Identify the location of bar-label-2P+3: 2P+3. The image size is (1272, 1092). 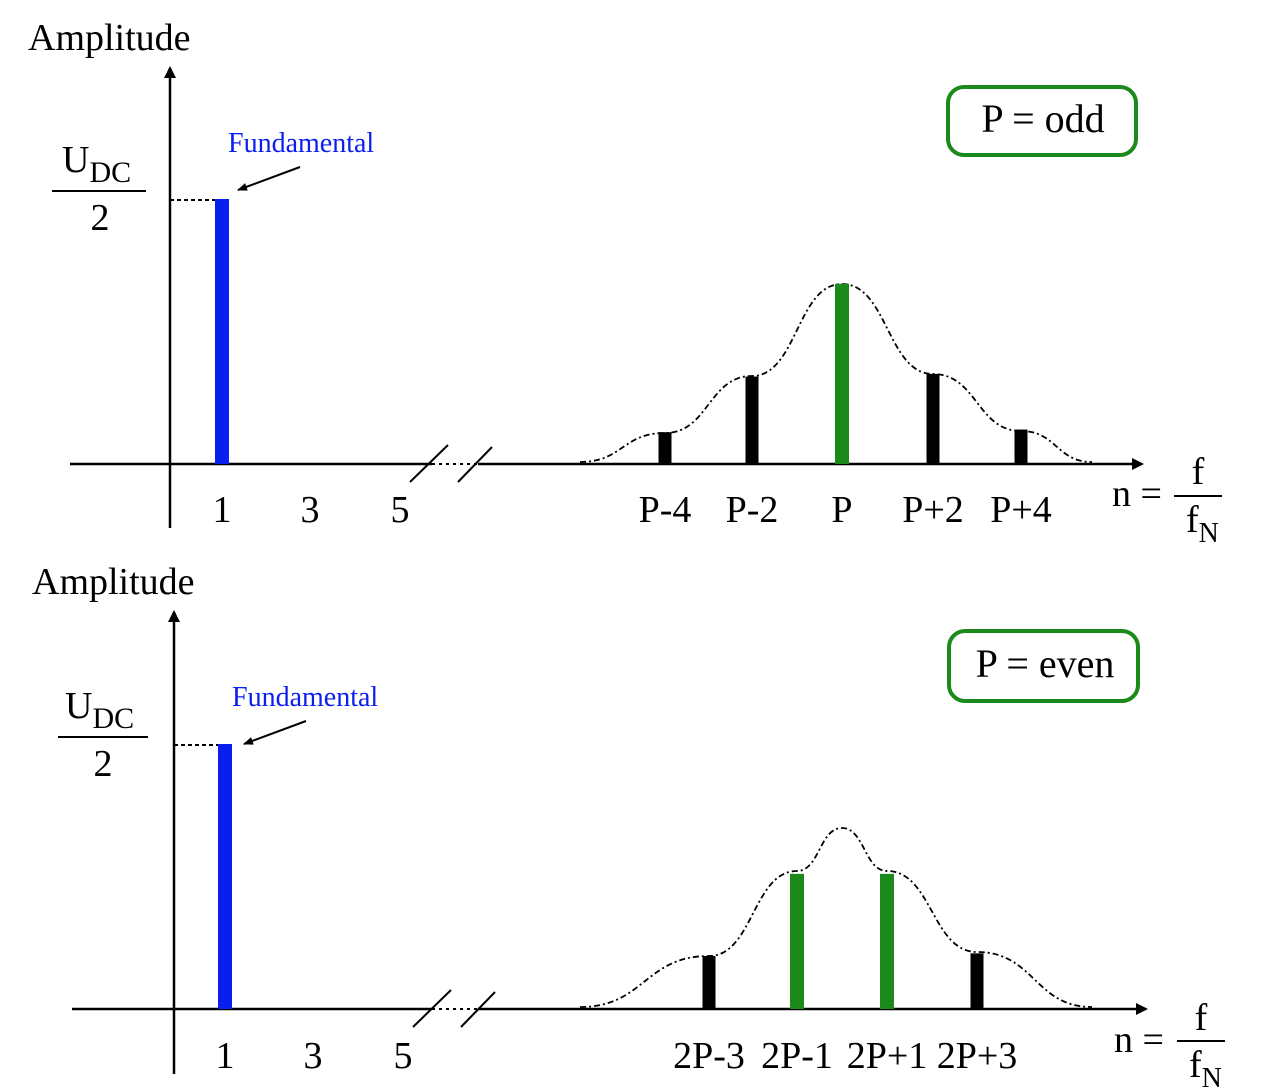
(977, 1056).